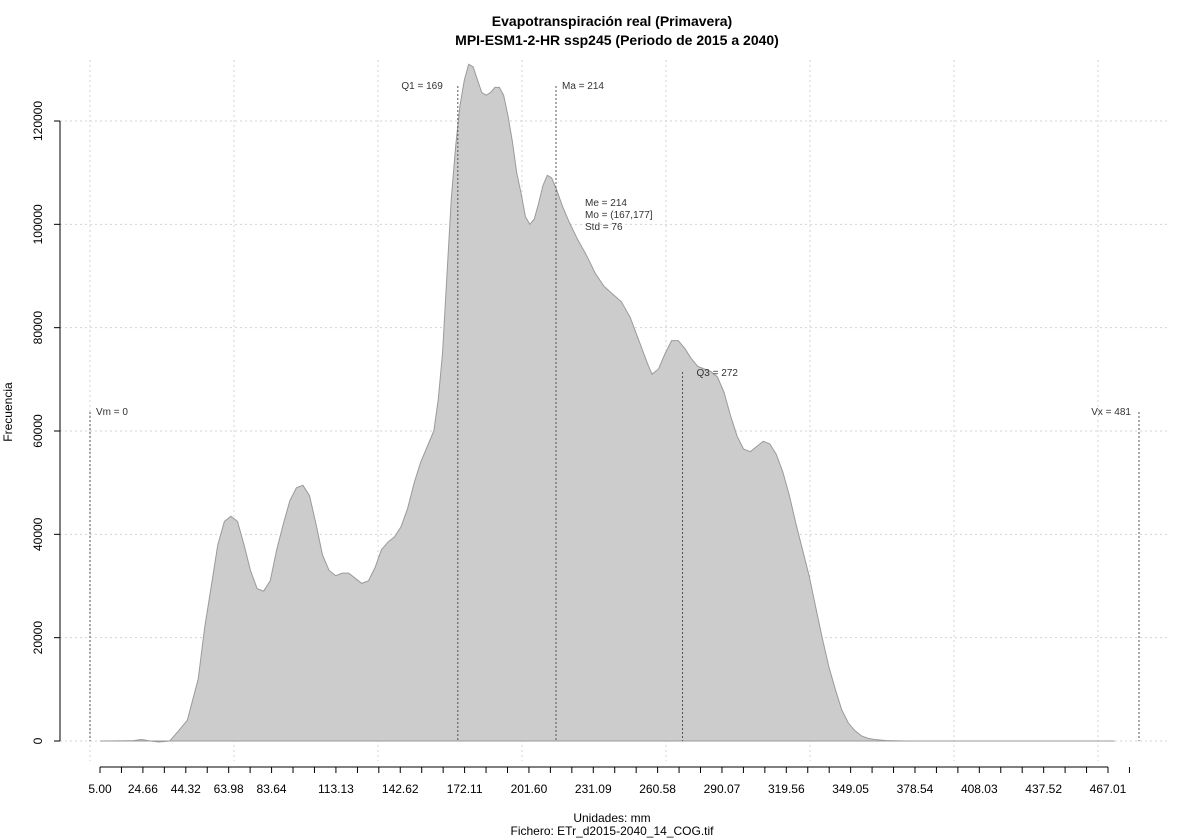  What do you see at coordinates (718, 373) in the screenshot?
I see `q3-label: Q3 = 272` at bounding box center [718, 373].